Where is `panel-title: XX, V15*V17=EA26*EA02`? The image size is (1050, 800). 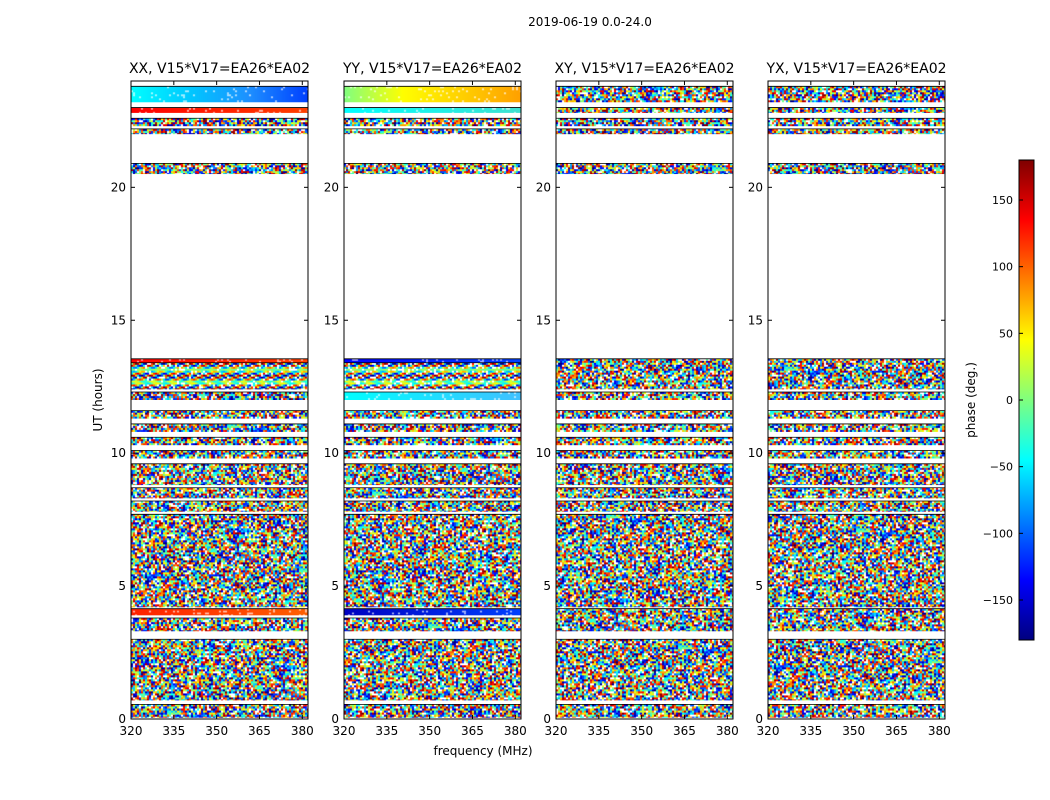
panel-title: XX, V15*V17=EA26*EA02 is located at coordinates (219, 69).